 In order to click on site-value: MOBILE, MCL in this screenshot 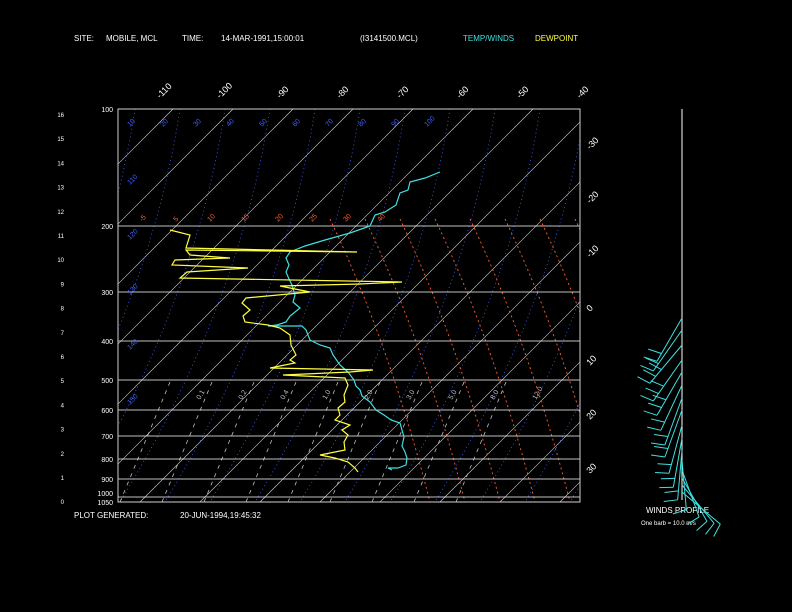, I will do `click(132, 38)`.